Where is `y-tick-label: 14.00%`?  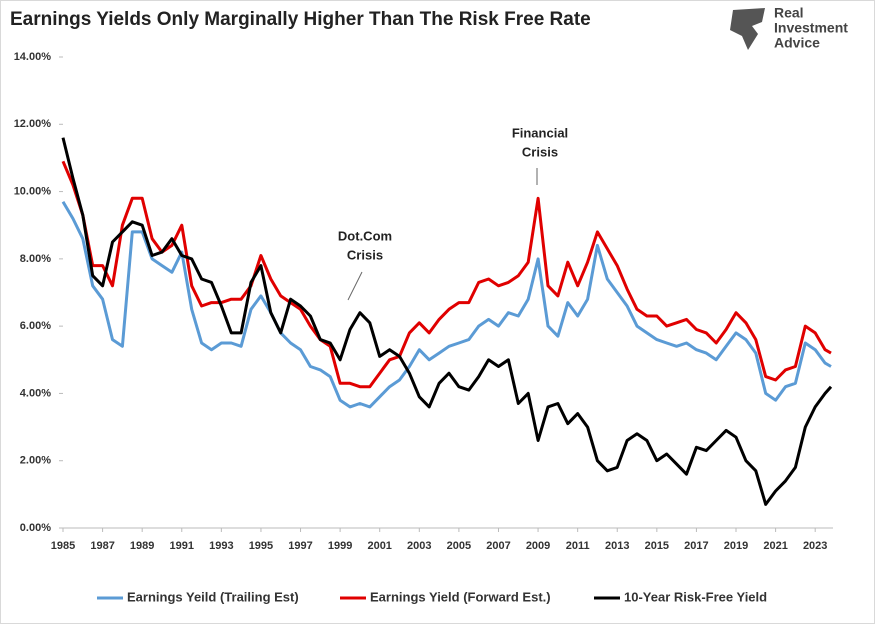 y-tick-label: 14.00% is located at coordinates (33, 57).